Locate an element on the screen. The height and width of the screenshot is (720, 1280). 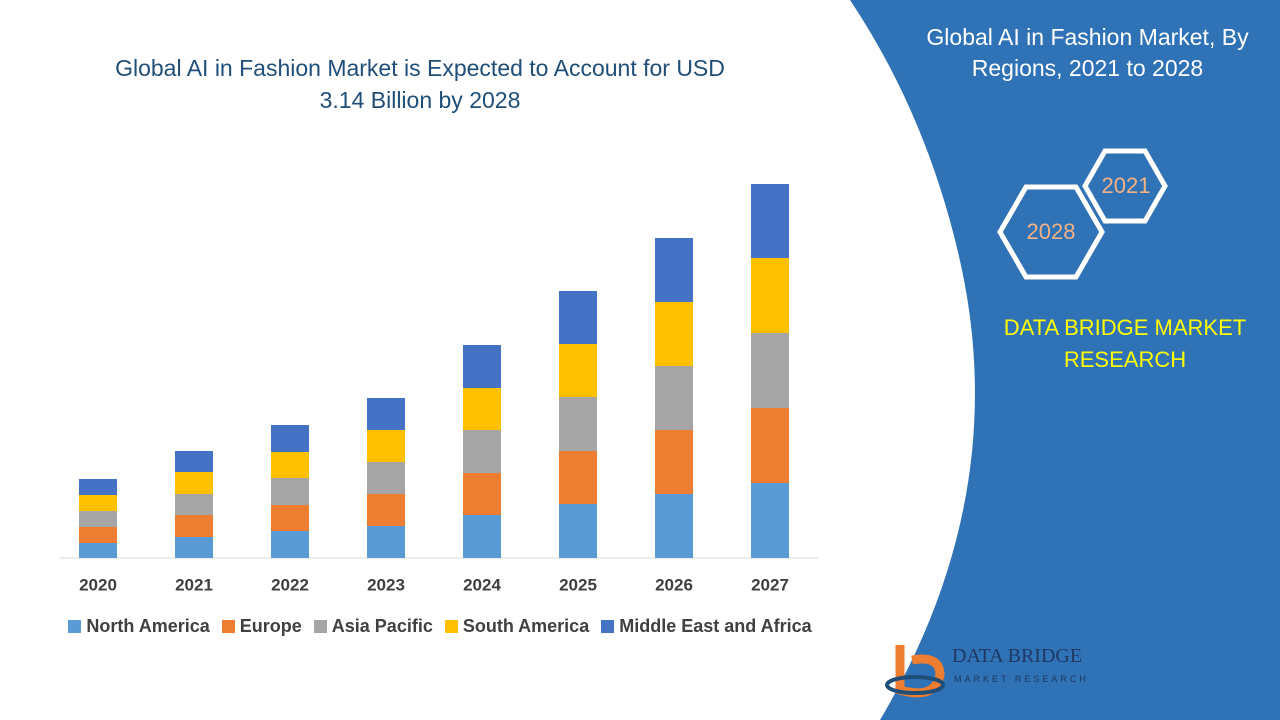
legend-label: South America is located at coordinates (526, 626).